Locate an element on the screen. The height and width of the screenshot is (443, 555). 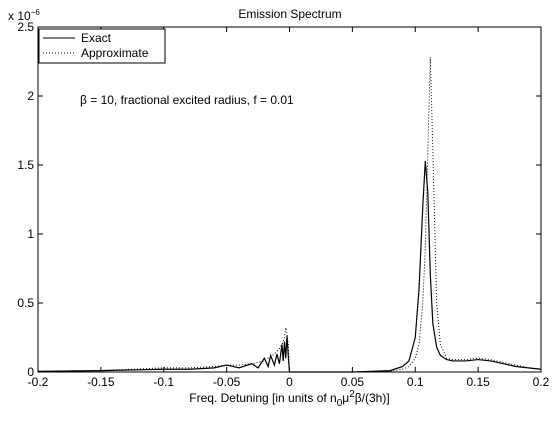
x-tick-label: -0.05 is located at coordinates (227, 382).